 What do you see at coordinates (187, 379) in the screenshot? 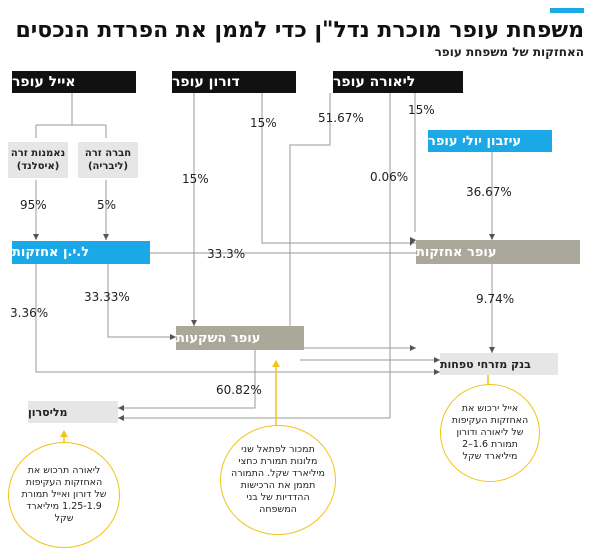
I see `investments-to-melisron-connector` at bounding box center [187, 379].